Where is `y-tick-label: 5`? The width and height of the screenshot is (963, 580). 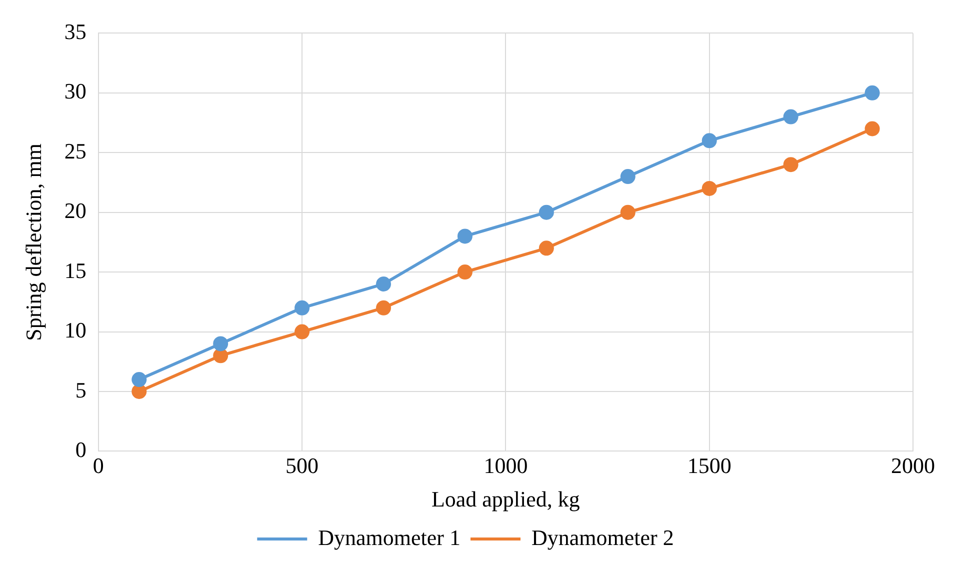 y-tick-label: 5 is located at coordinates (80, 389).